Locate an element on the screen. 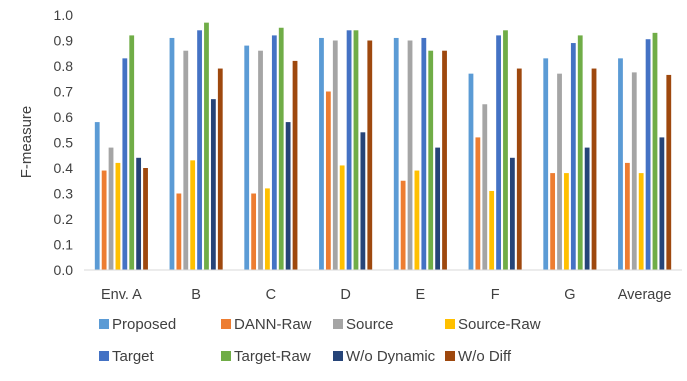  legend-item-w-o-dynamic: W/o Dynamic is located at coordinates (384, 356).